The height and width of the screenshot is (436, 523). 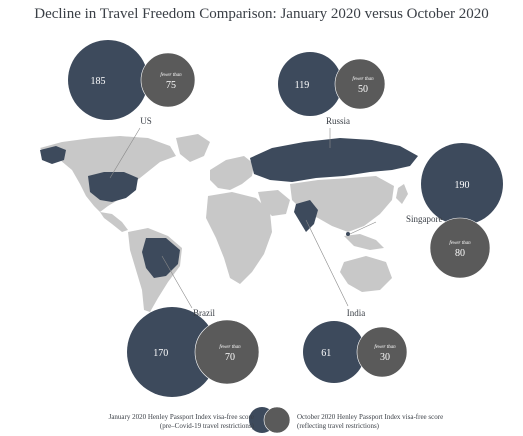 I want to click on oct-score-circle-brazil, so click(x=227, y=352).